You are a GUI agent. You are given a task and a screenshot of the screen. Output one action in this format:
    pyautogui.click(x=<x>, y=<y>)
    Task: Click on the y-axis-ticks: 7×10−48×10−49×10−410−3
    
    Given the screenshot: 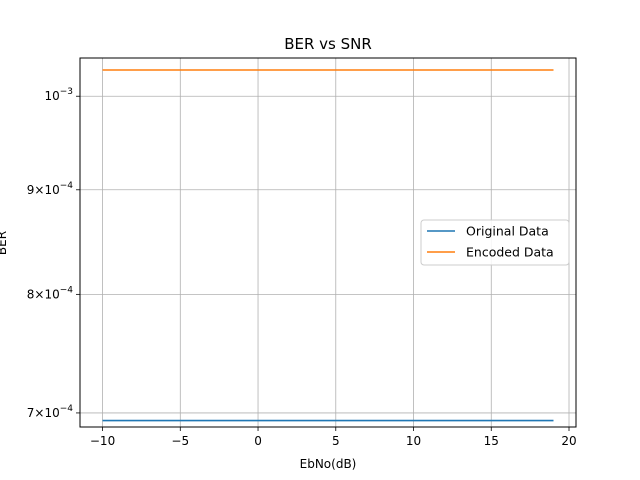 What is the action you would take?
    pyautogui.click(x=53, y=253)
    